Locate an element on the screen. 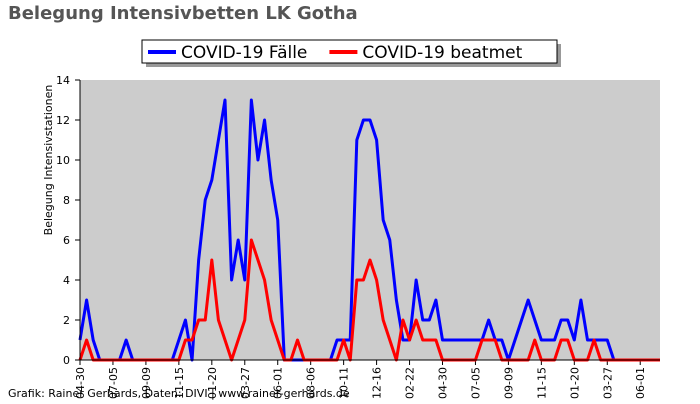  legend-label: COVID-19 beatmet is located at coordinates (442, 53).